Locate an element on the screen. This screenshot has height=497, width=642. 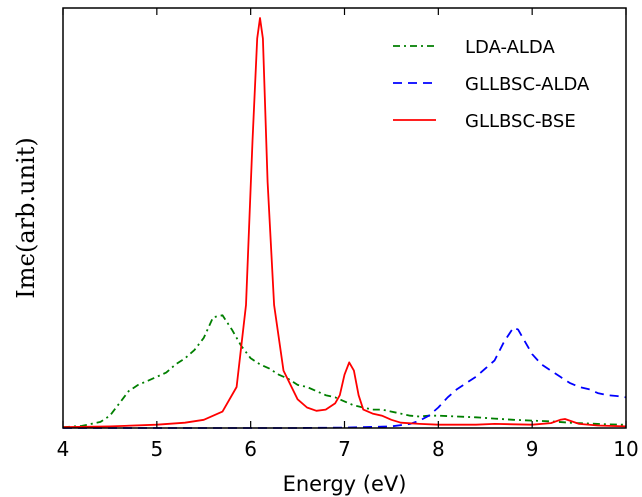
x-tick-label-10: 10 is located at coordinates (625, 449).